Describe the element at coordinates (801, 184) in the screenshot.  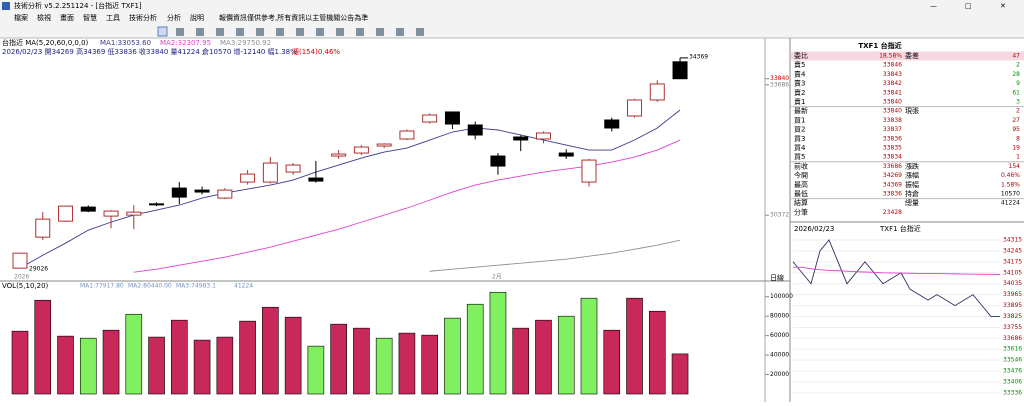
I see `quote-label: 最高` at that location.